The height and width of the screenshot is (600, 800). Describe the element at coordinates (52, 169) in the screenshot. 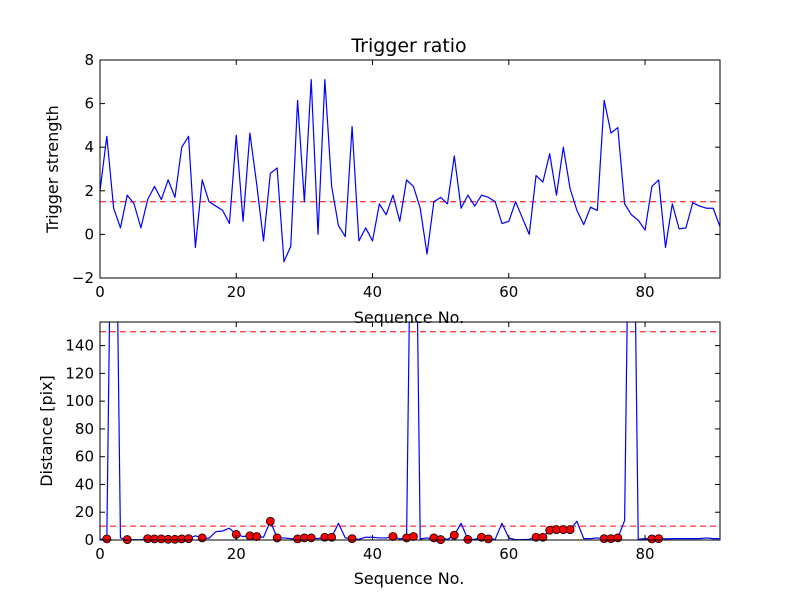

I see `top-y-axis-label: Trigger strength` at that location.